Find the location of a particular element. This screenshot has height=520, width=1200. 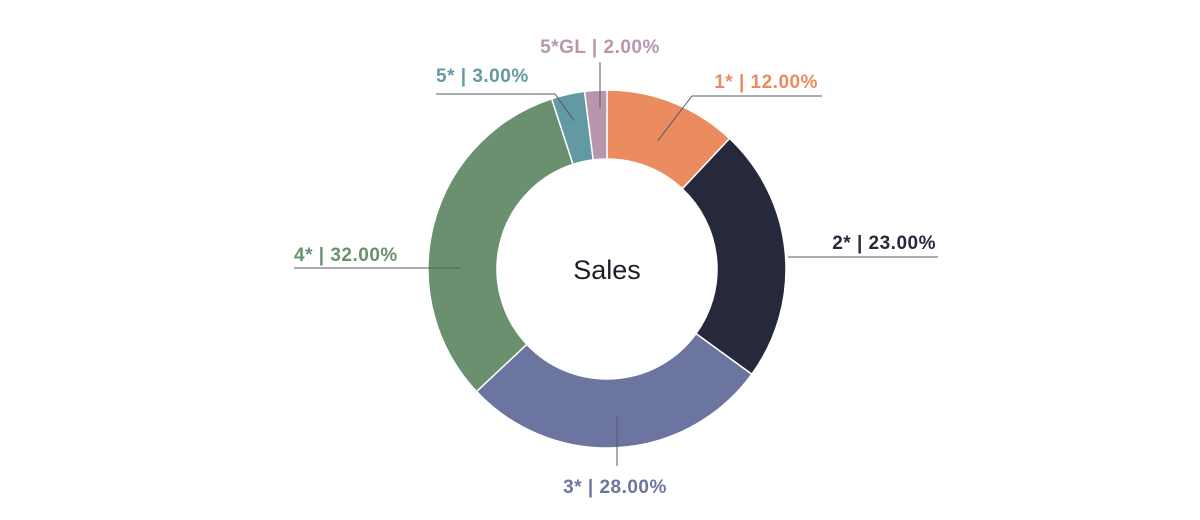

slice-label: 4* | 32.00% is located at coordinates (346, 255).